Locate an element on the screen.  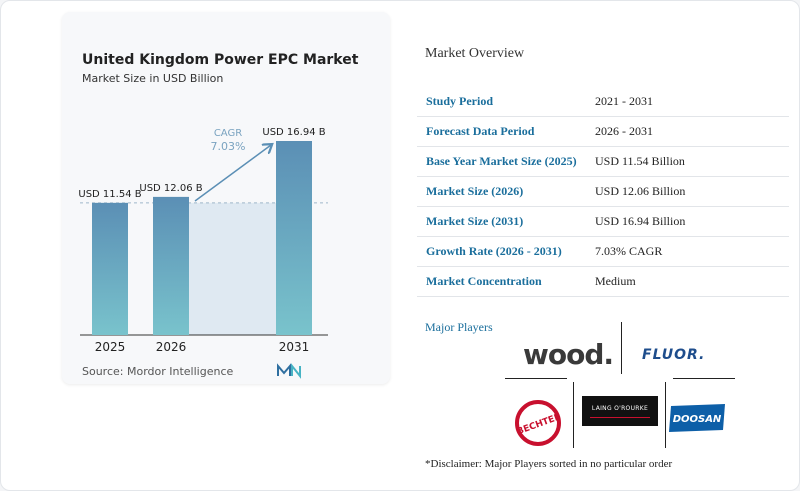
overview-value: USD 16.94 Billion is located at coordinates (687, 221).